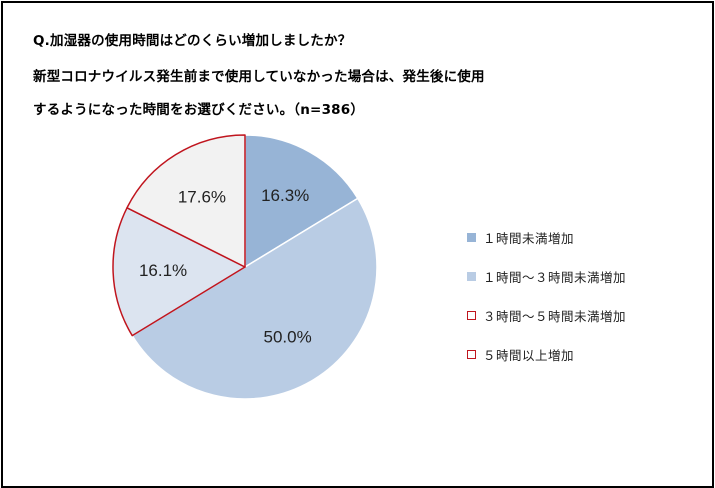  What do you see at coordinates (529, 355) in the screenshot?
I see `legend-label: ５時間以上増加` at bounding box center [529, 355].